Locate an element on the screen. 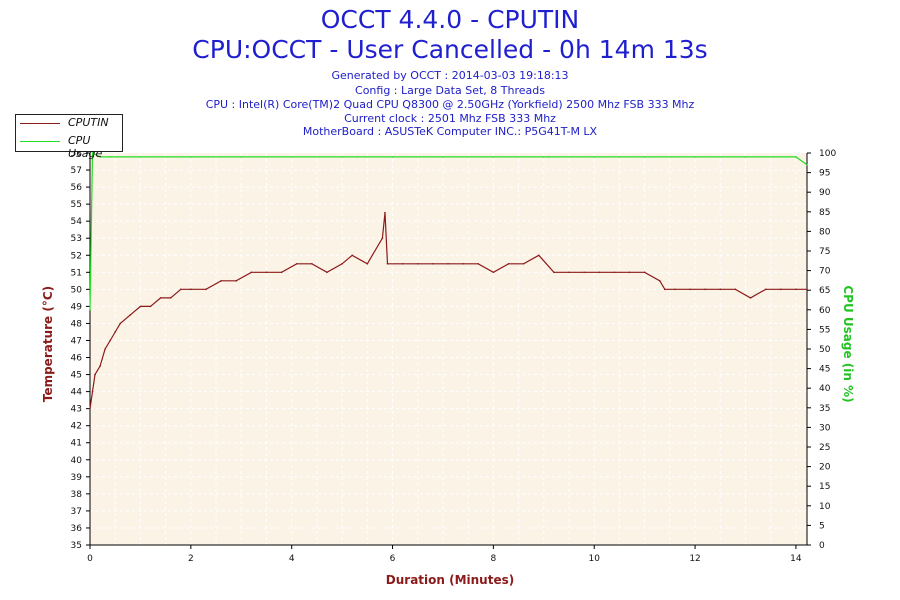 The height and width of the screenshot is (600, 900). y-tick-label-right: 35 is located at coordinates (824, 409).